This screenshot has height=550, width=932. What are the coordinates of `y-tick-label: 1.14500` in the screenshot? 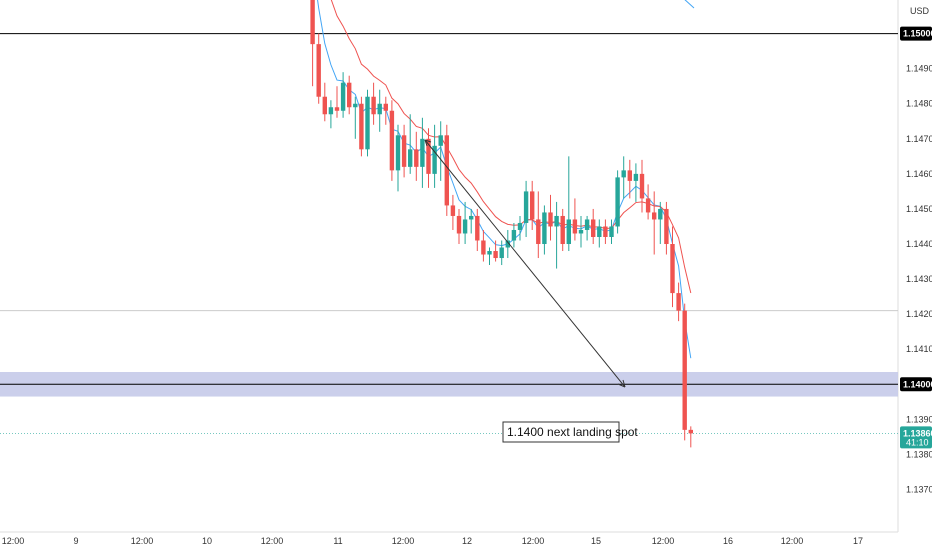 It's located at (919, 209).